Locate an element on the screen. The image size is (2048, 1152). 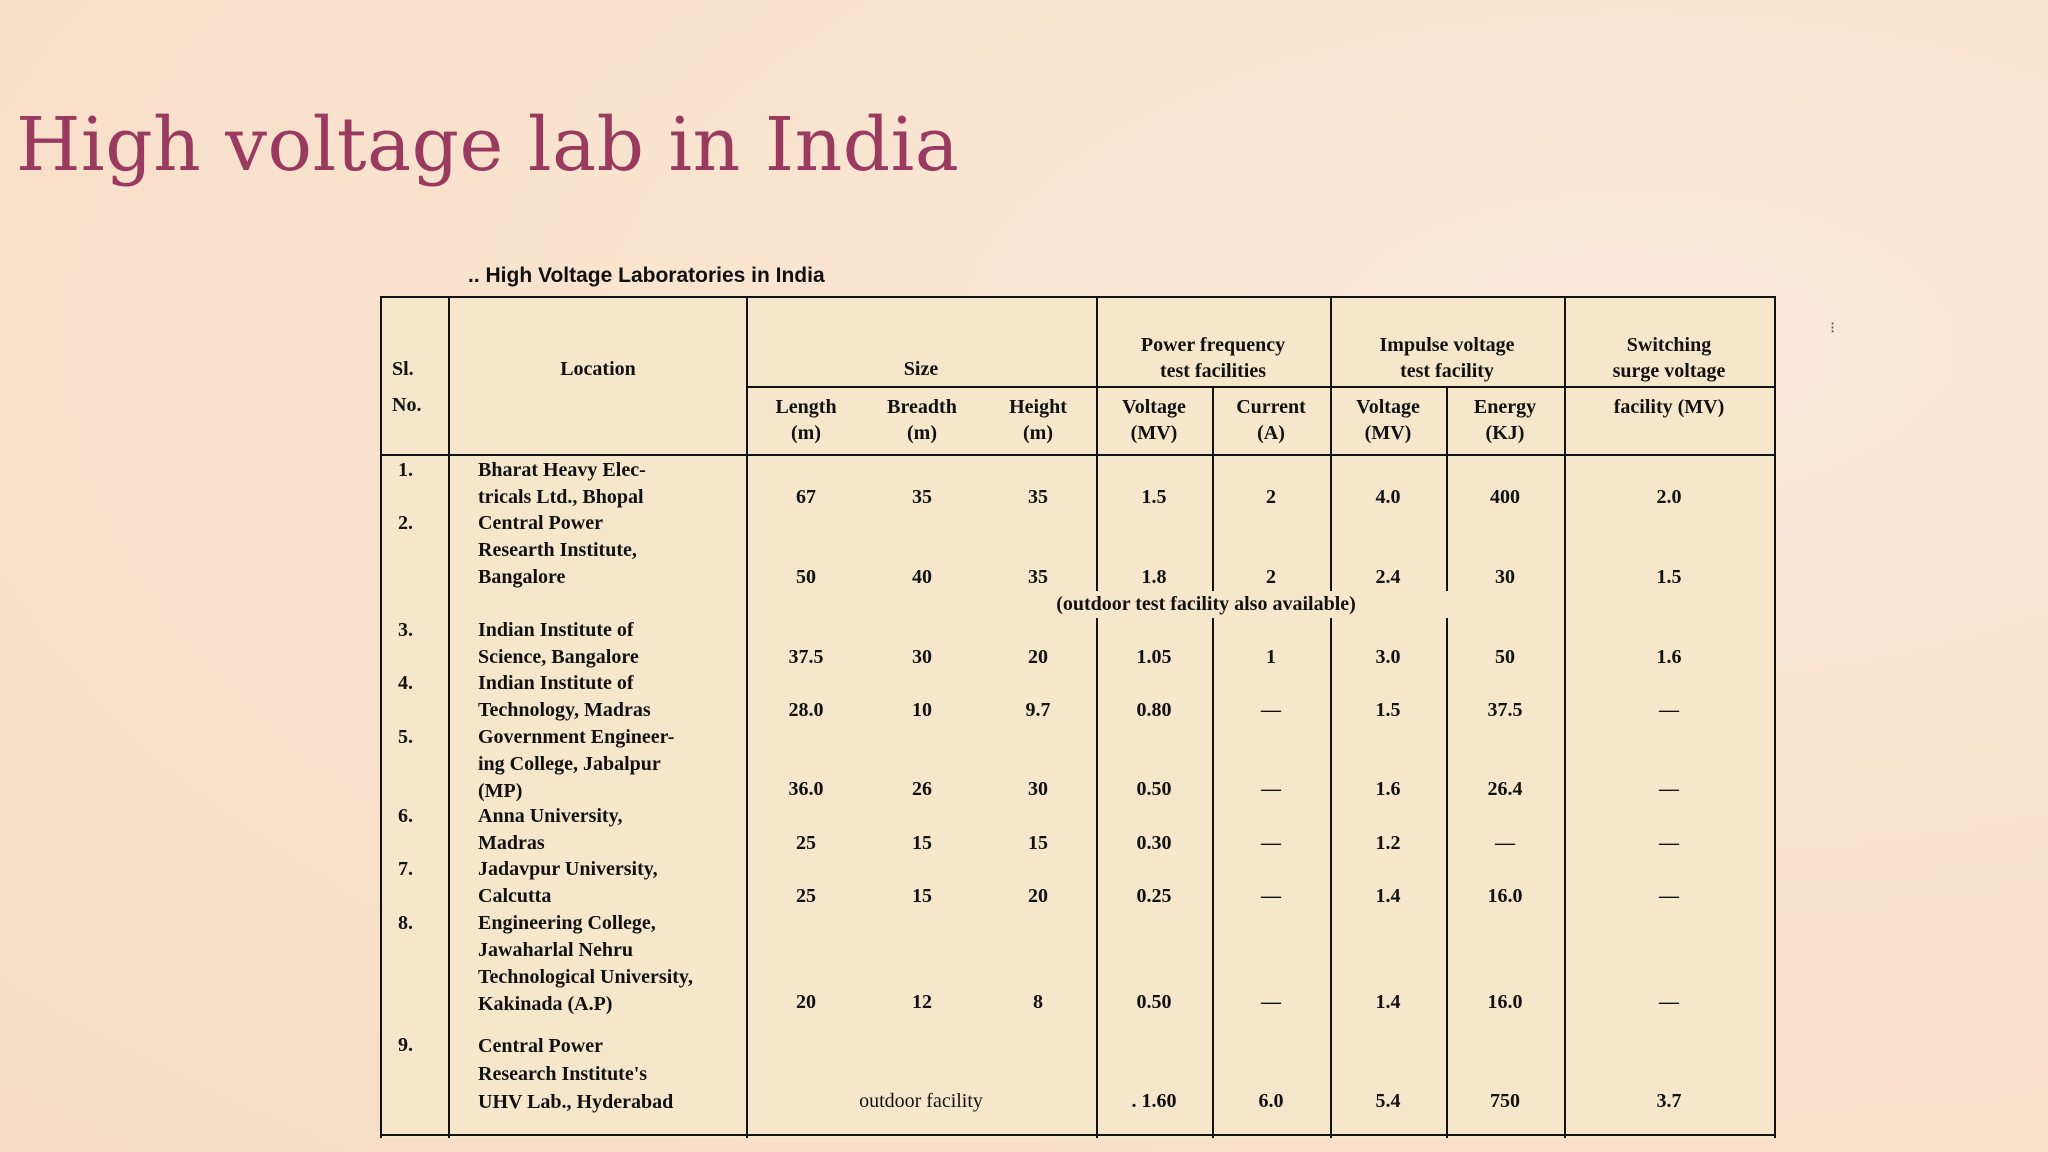
row-switching: 1.5 is located at coordinates (1669, 577).